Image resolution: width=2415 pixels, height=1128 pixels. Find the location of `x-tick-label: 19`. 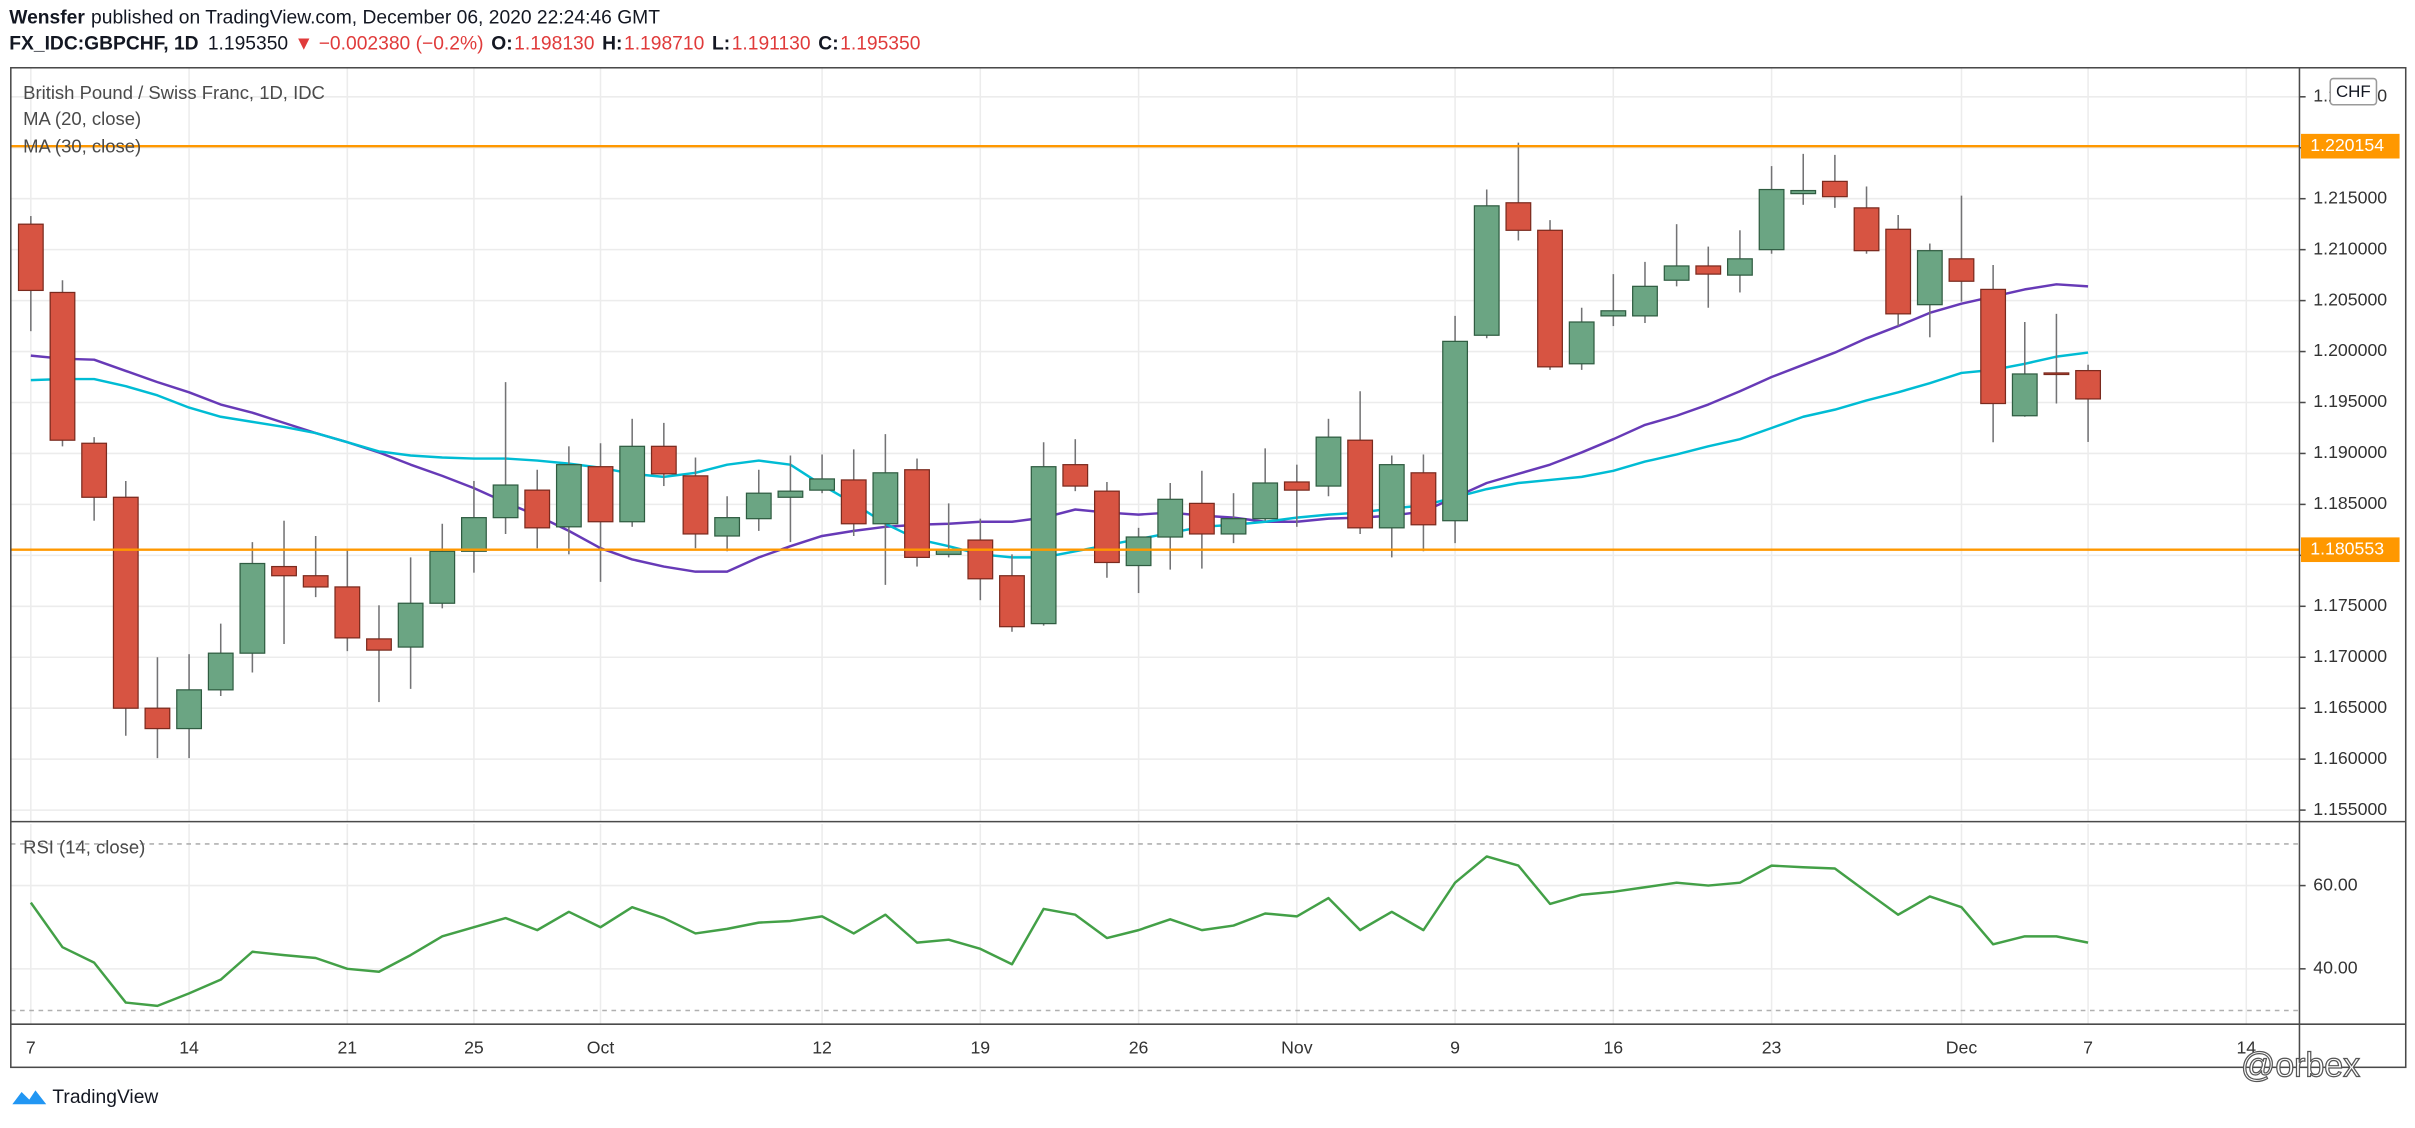

x-tick-label: 19 is located at coordinates (980, 1048).